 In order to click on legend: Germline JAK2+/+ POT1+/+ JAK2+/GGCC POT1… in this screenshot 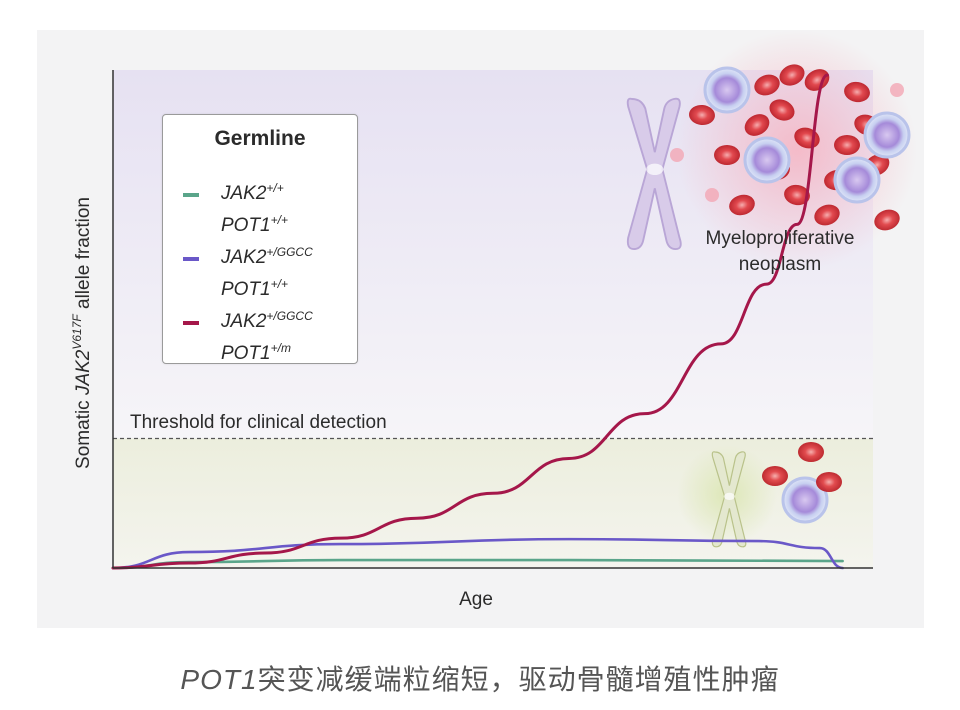, I will do `click(260, 239)`.